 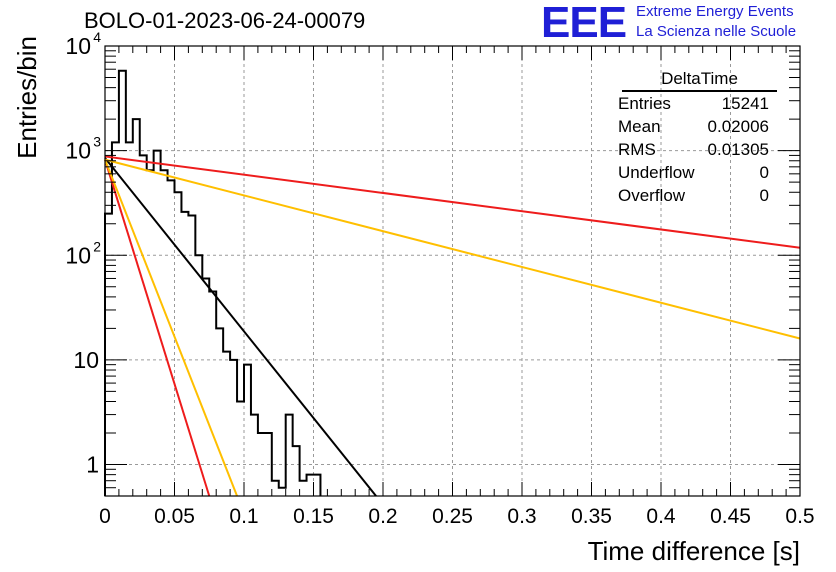 What do you see at coordinates (225, 20) in the screenshot?
I see `run-title: BOLO-01-2023-06-24-00079` at bounding box center [225, 20].